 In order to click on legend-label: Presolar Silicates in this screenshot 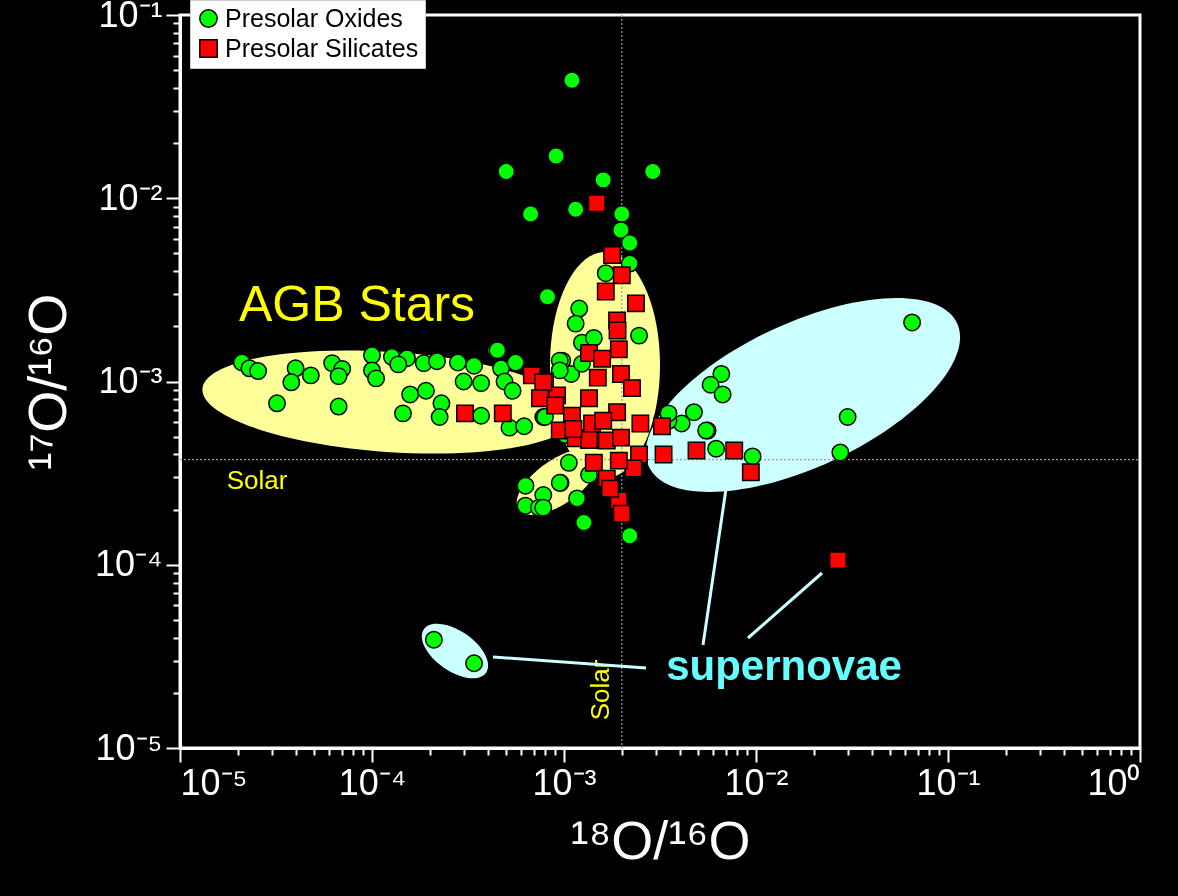, I will do `click(322, 47)`.